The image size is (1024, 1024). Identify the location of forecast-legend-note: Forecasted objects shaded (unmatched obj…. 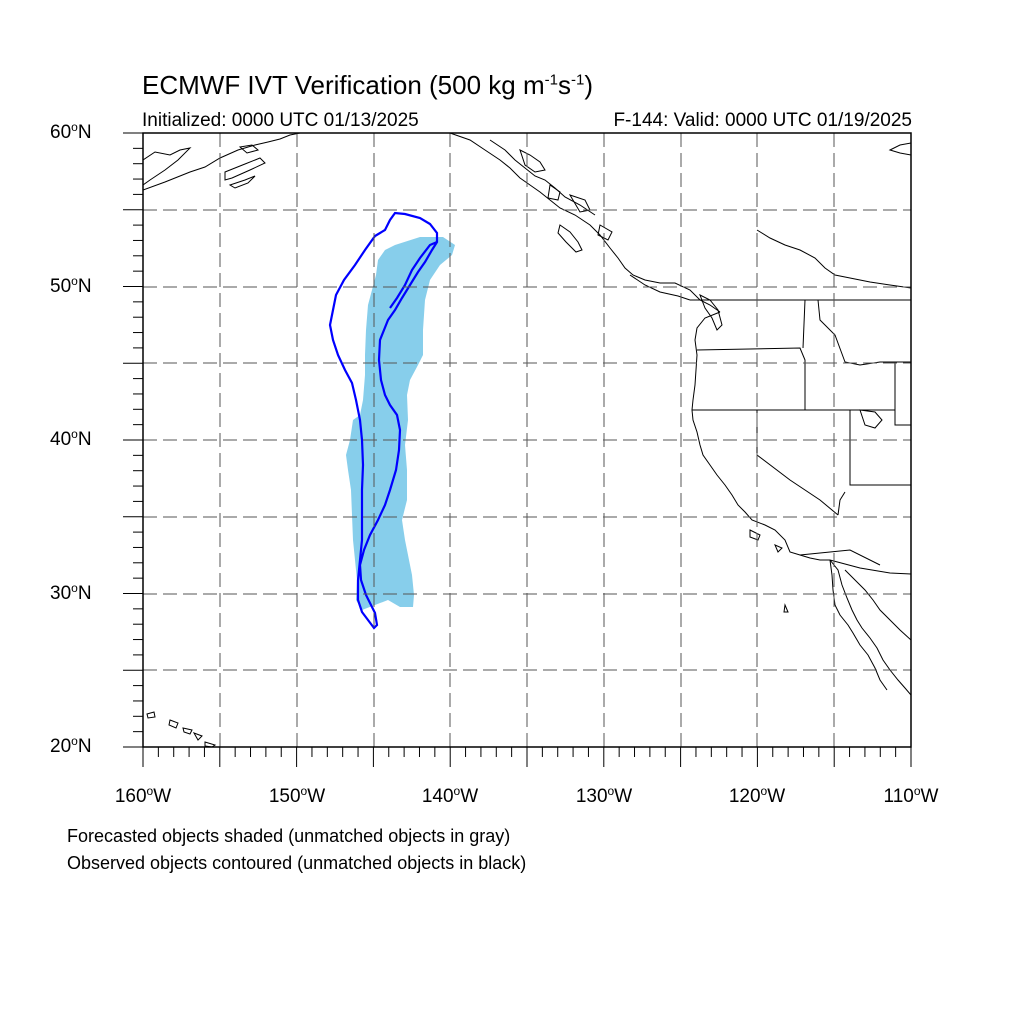
(289, 836).